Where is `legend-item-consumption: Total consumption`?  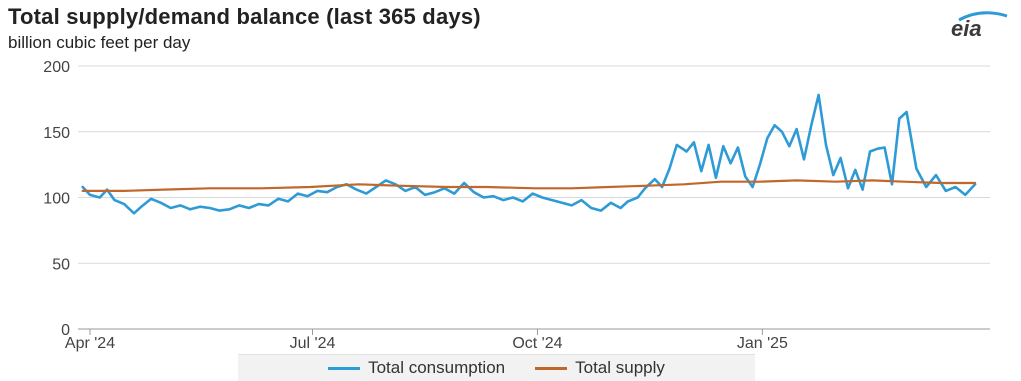 legend-item-consumption: Total consumption is located at coordinates (416, 368).